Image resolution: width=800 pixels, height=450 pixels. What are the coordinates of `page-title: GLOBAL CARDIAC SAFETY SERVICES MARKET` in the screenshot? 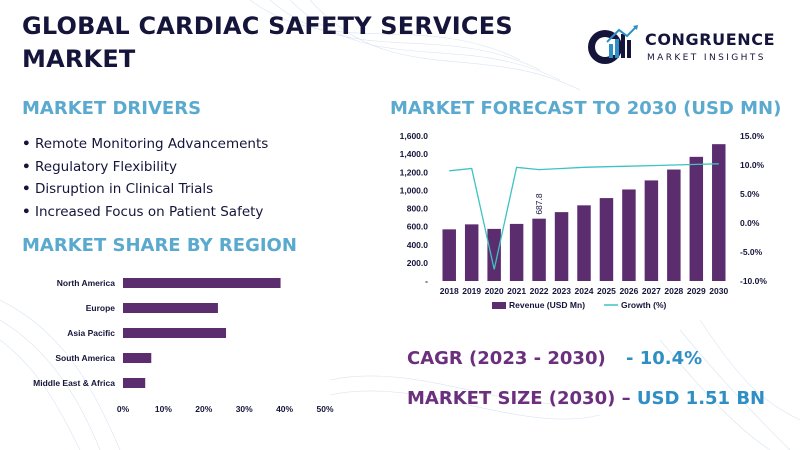 It's located at (267, 43).